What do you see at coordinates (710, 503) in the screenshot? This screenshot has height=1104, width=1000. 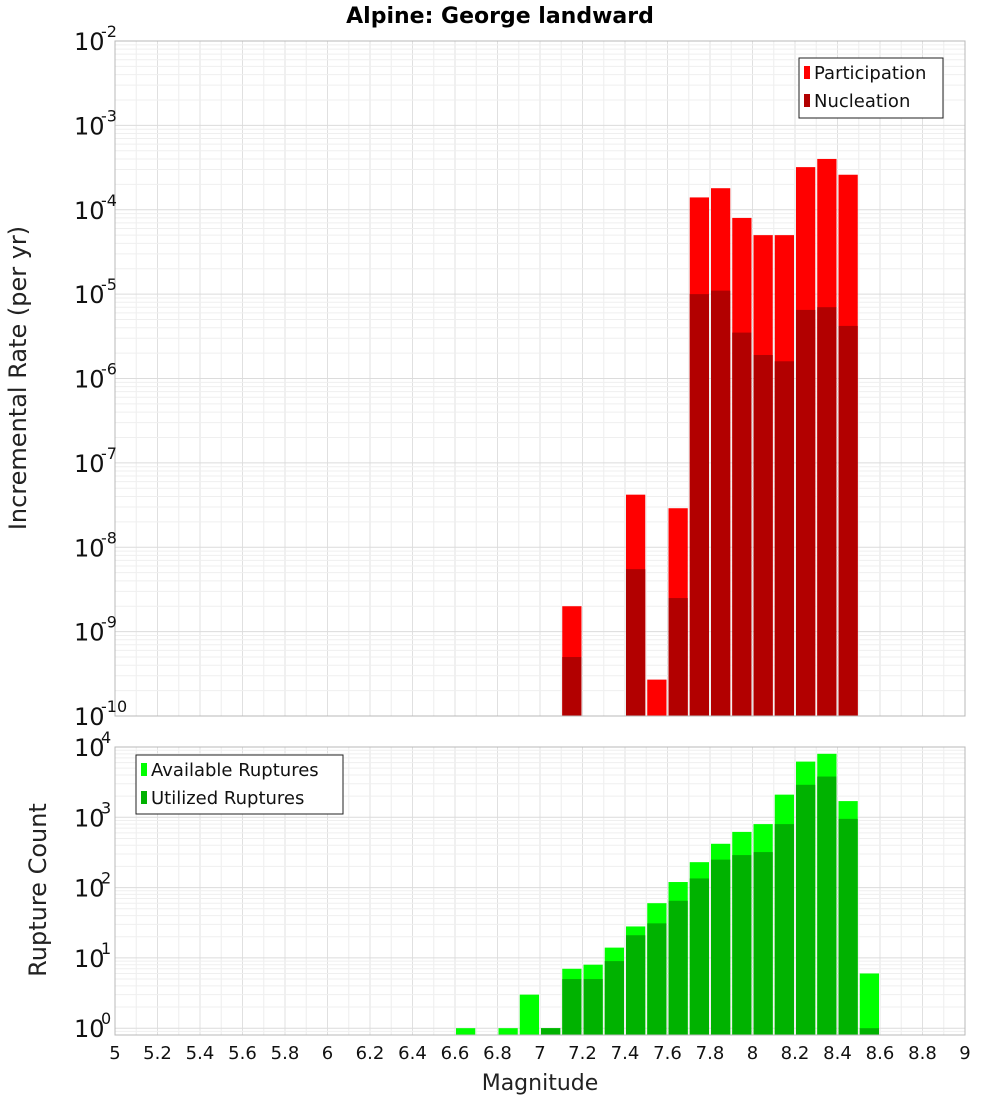 I see `rate-series-secondary` at bounding box center [710, 503].